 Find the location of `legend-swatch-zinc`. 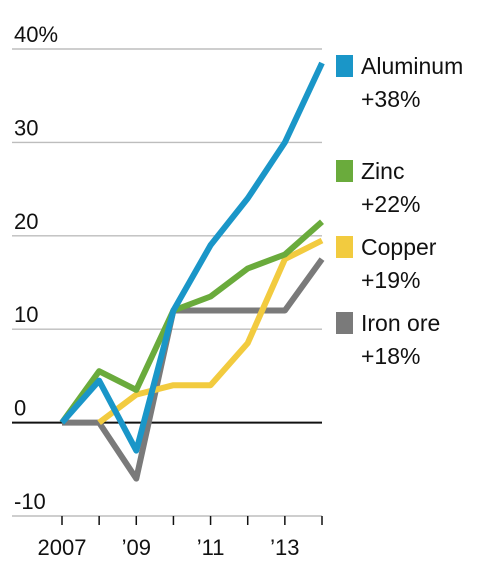

legend-swatch-zinc is located at coordinates (344, 171).